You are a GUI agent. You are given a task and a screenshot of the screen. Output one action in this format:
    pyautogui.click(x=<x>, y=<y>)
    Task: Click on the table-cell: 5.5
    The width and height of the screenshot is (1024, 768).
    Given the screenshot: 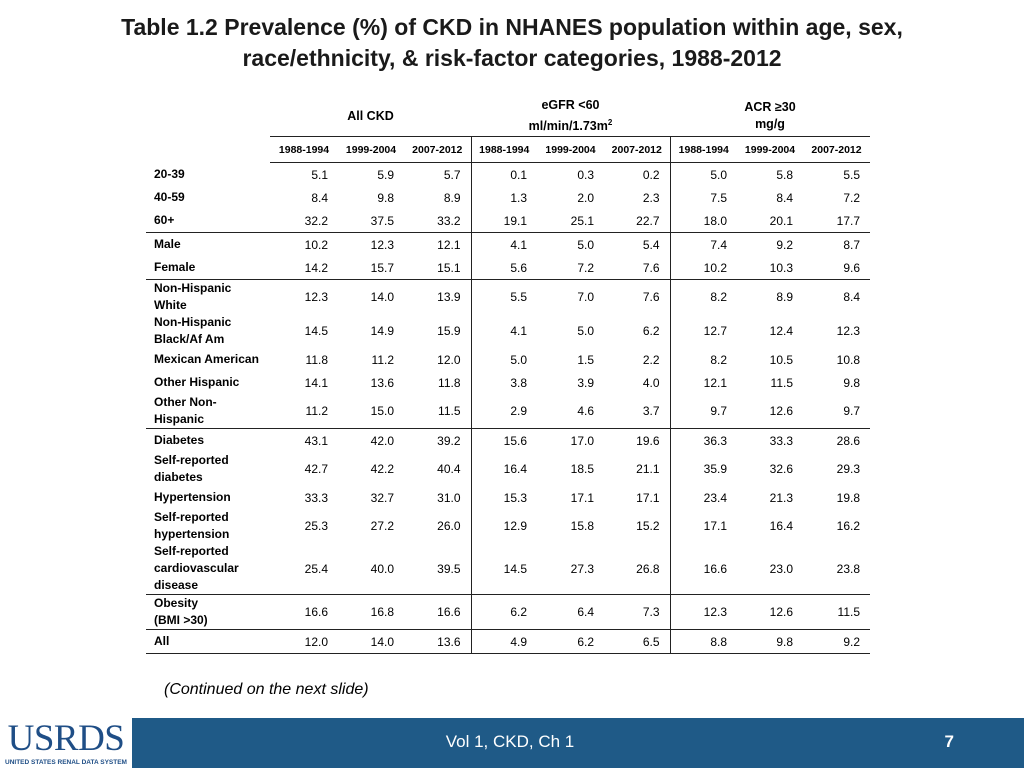 What is the action you would take?
    pyautogui.click(x=503, y=296)
    